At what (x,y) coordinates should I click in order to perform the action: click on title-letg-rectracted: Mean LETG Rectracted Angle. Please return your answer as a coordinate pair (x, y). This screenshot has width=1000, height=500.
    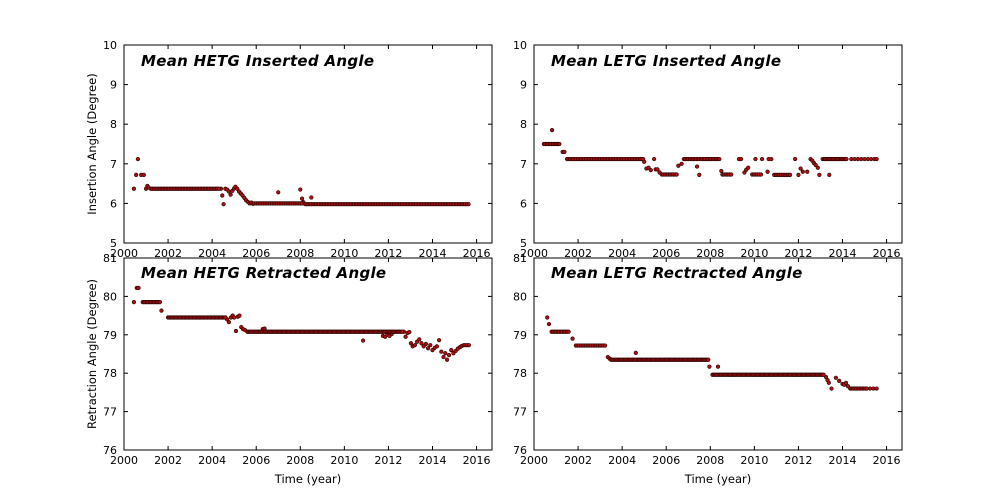
    Looking at the image, I should click on (677, 273).